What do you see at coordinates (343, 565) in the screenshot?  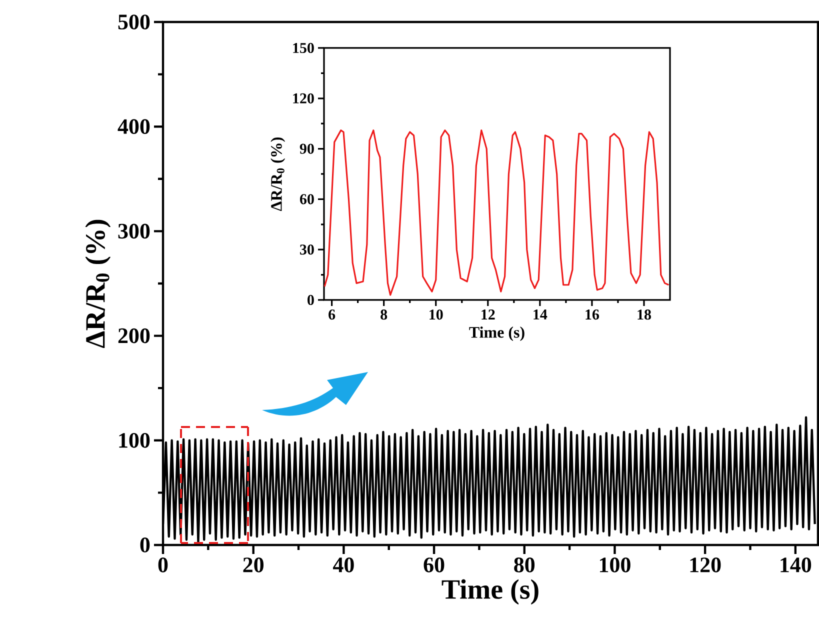 I see `x-tick-label: 40` at bounding box center [343, 565].